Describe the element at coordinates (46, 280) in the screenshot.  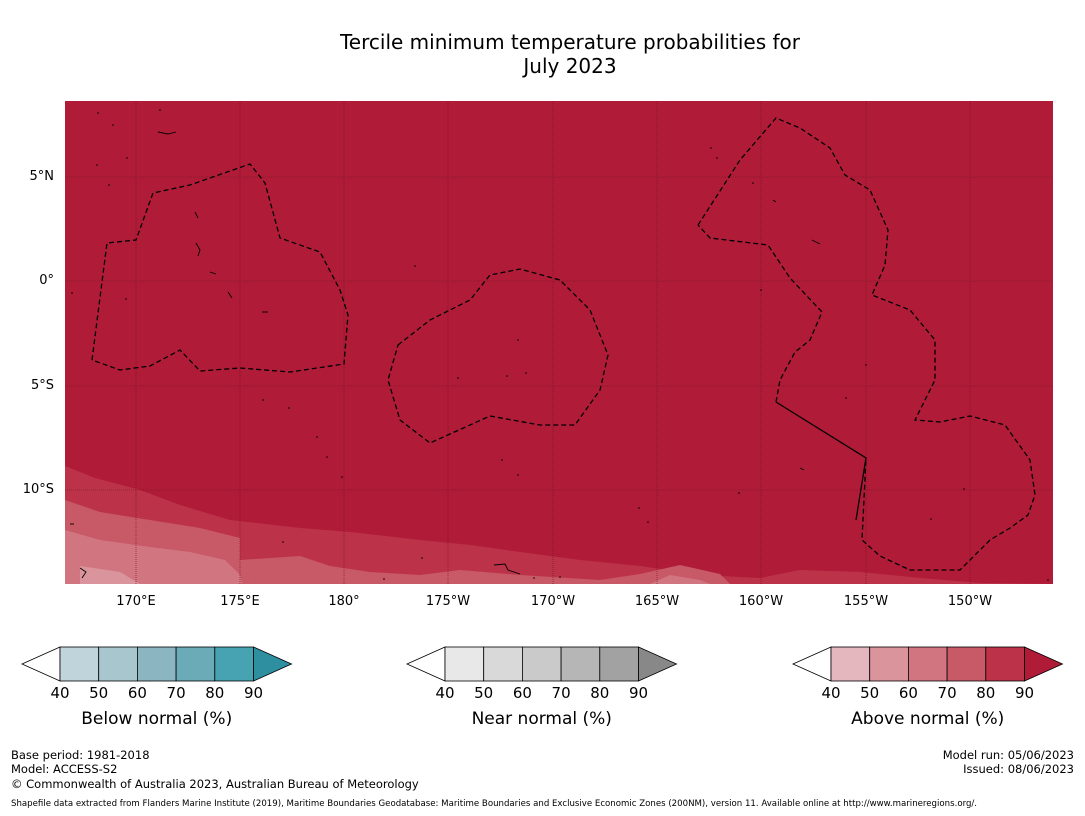
I see `lat-label-0: 0°` at that location.